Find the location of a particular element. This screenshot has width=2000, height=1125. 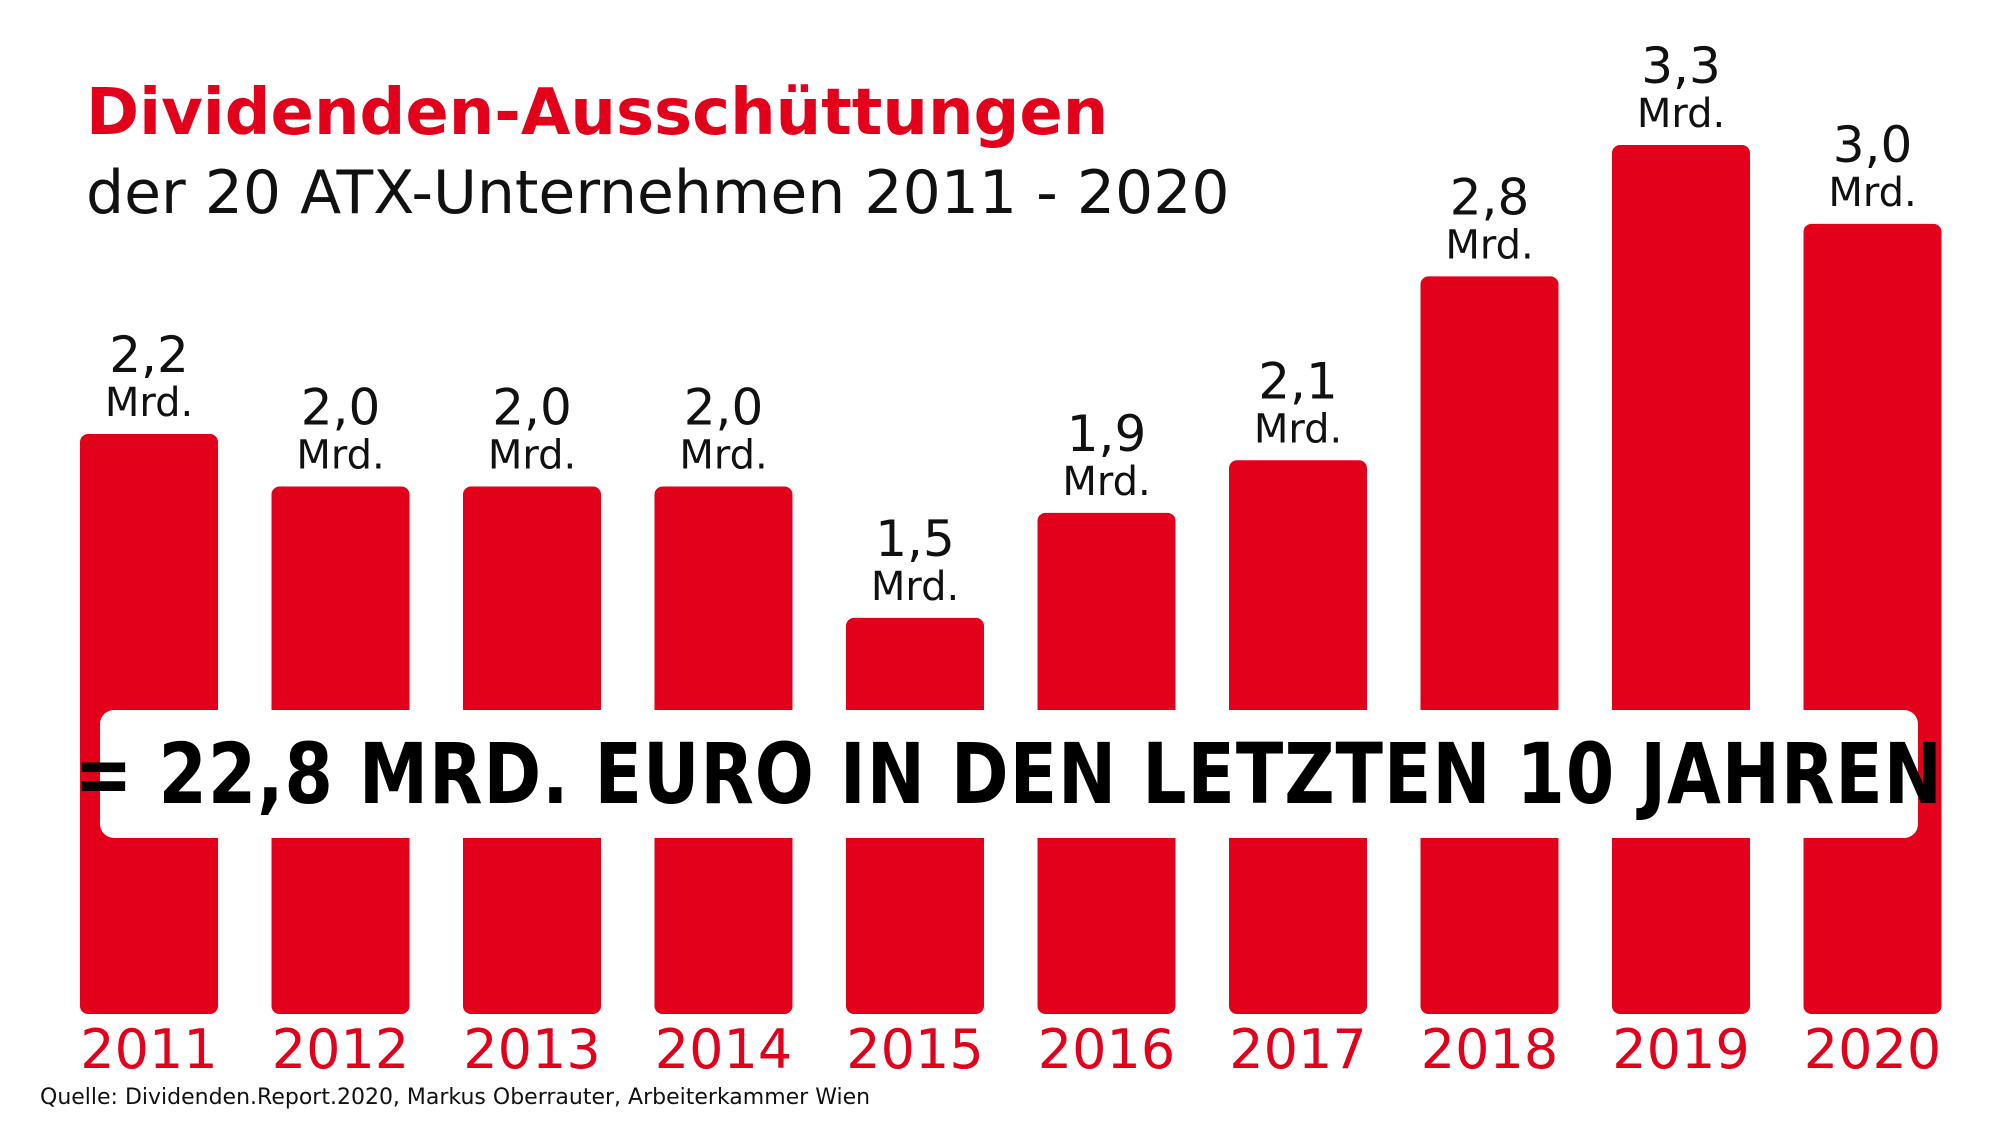

bar-2019 is located at coordinates (1681, 579).